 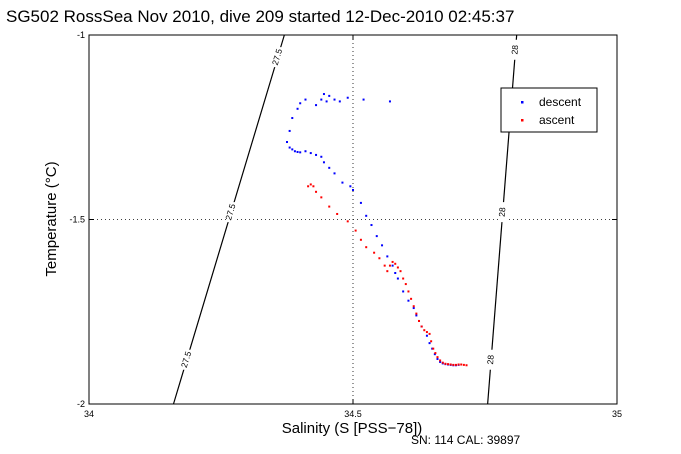 What do you see at coordinates (77, 220) in the screenshot?
I see `y-tick-label: -1.5` at bounding box center [77, 220].